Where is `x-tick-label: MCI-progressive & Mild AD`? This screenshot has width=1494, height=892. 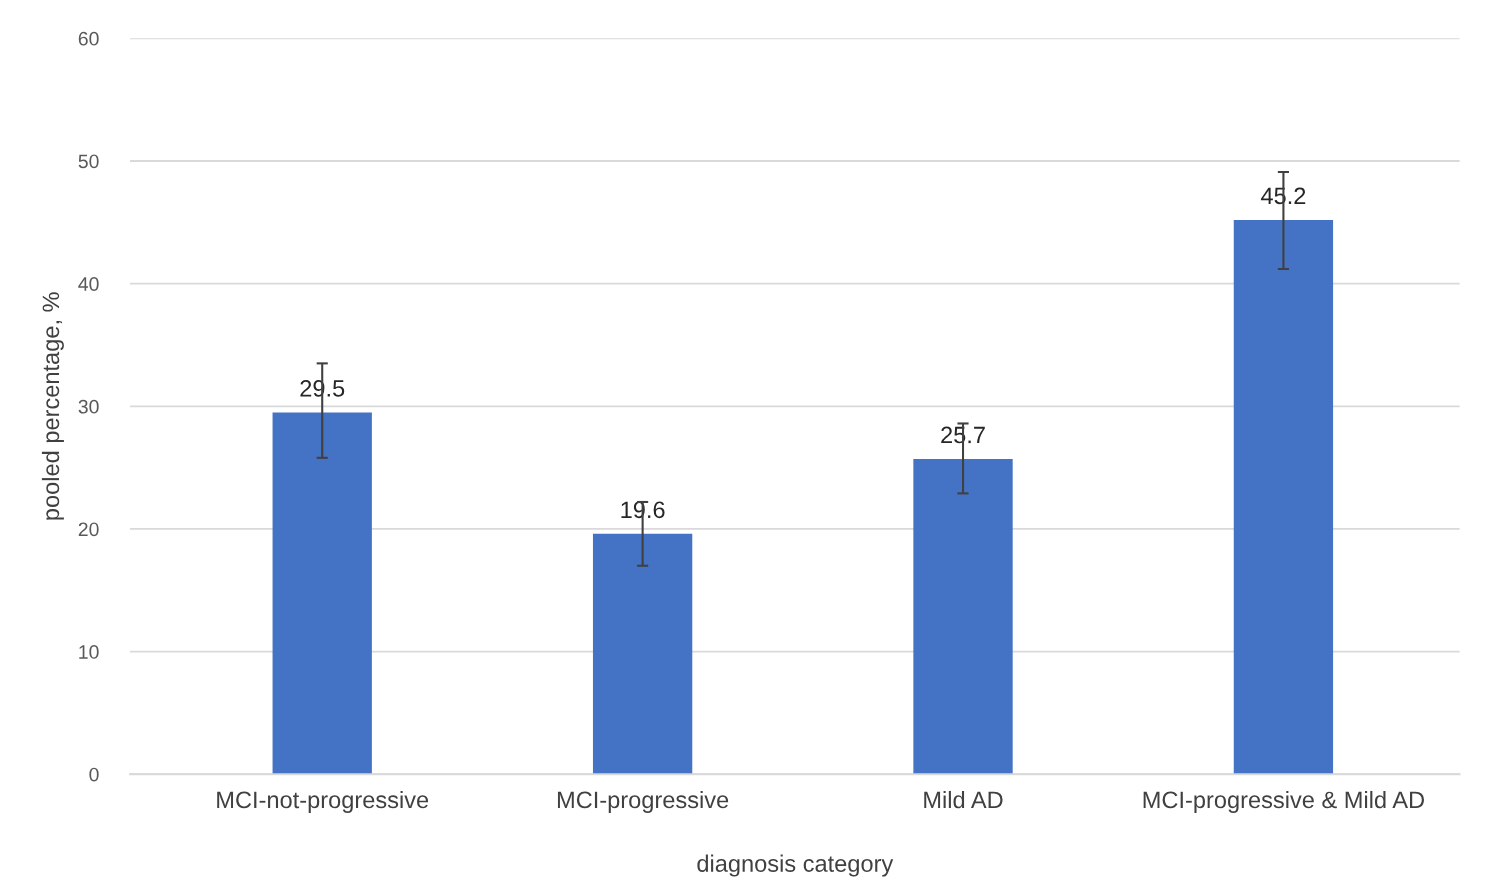
x-tick-label: MCI-progressive & Mild AD is located at coordinates (1283, 801).